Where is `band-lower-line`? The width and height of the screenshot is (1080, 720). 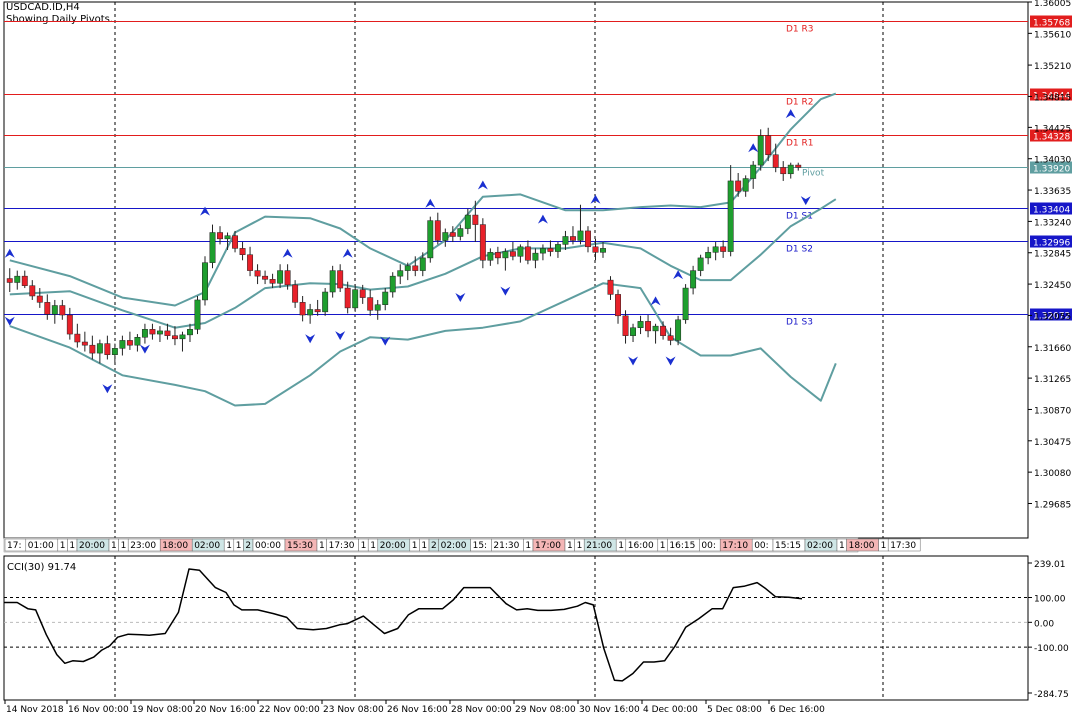
band-lower-line is located at coordinates (423, 344).